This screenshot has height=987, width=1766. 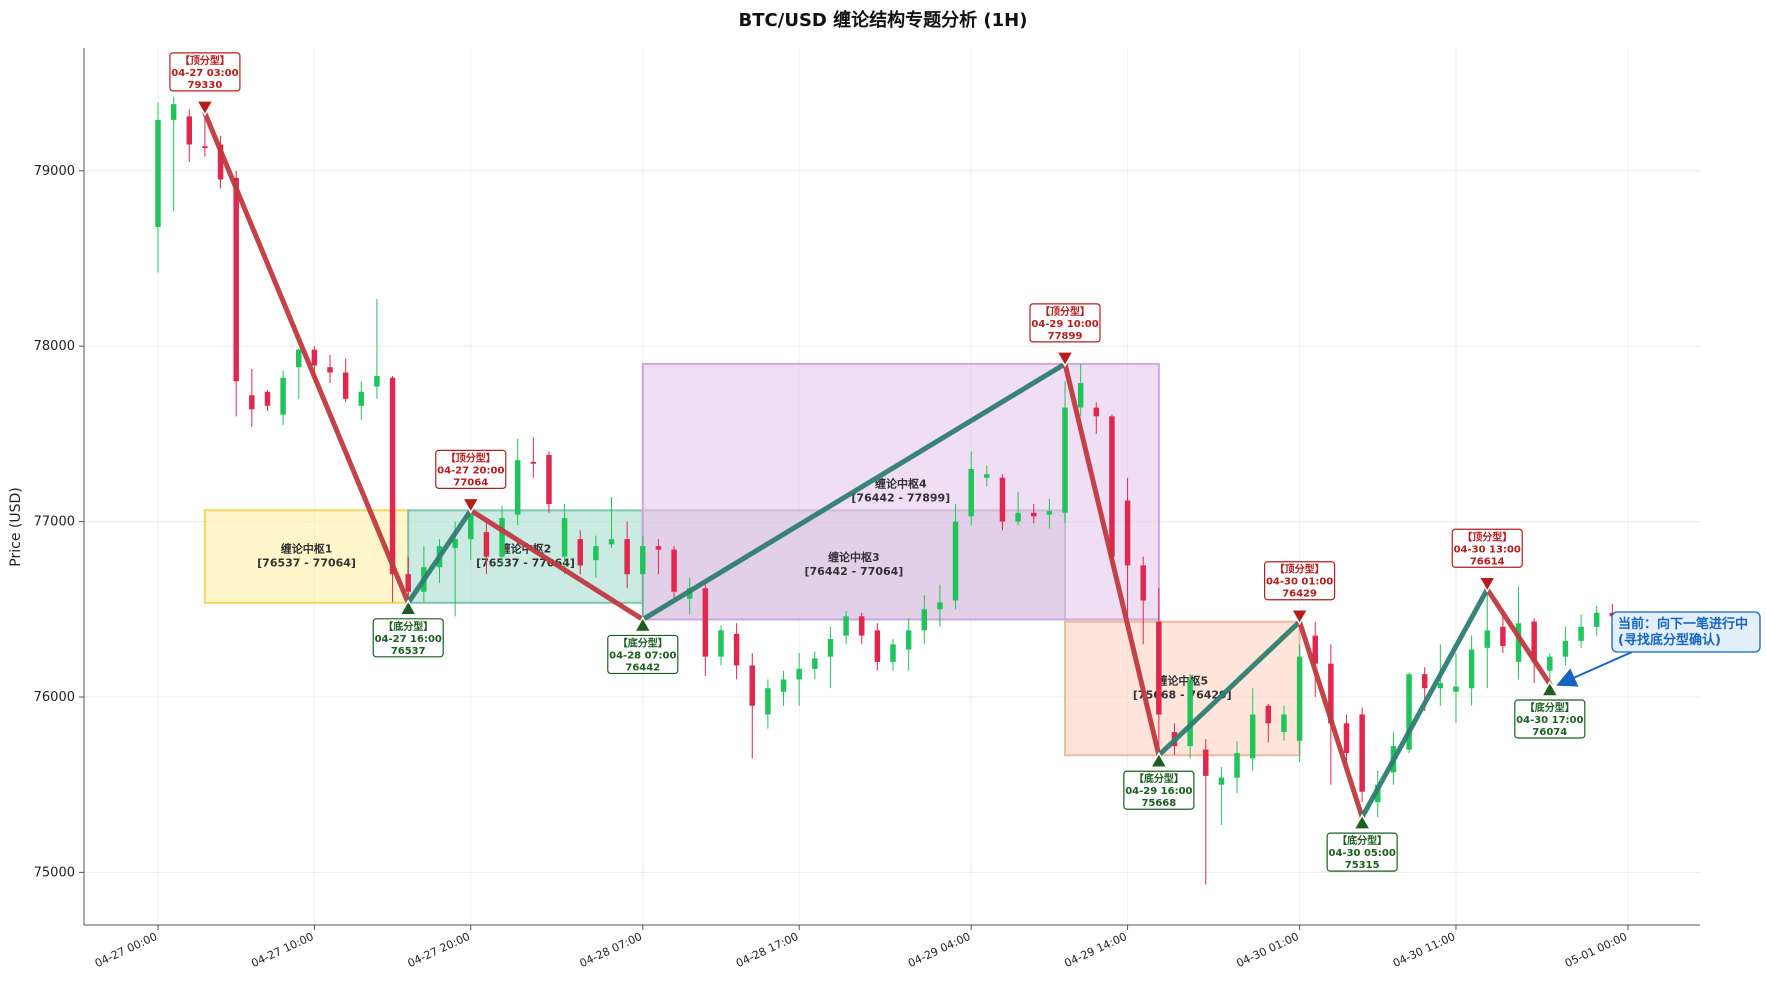 What do you see at coordinates (408, 626) in the screenshot?
I see `fenxing-label-2-1: 【底分型】` at bounding box center [408, 626].